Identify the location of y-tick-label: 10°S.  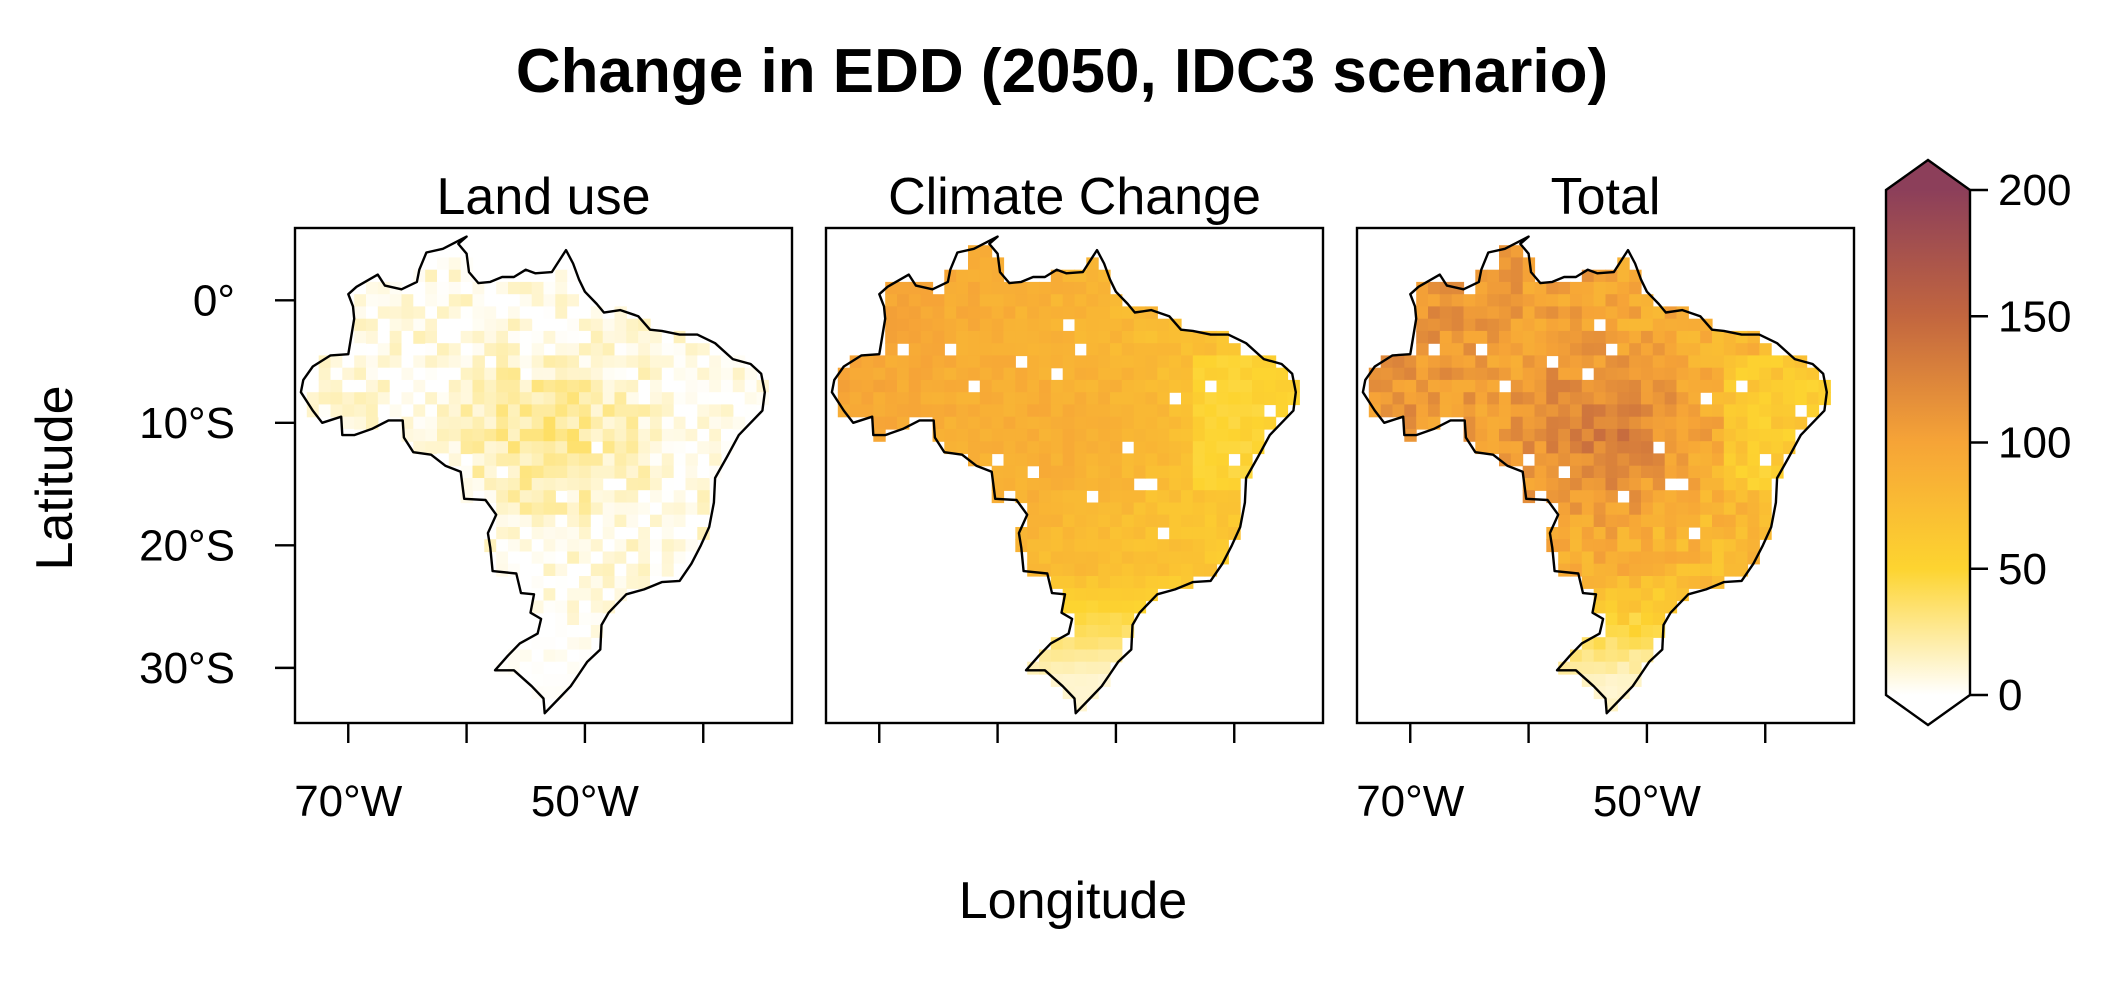
(187, 423).